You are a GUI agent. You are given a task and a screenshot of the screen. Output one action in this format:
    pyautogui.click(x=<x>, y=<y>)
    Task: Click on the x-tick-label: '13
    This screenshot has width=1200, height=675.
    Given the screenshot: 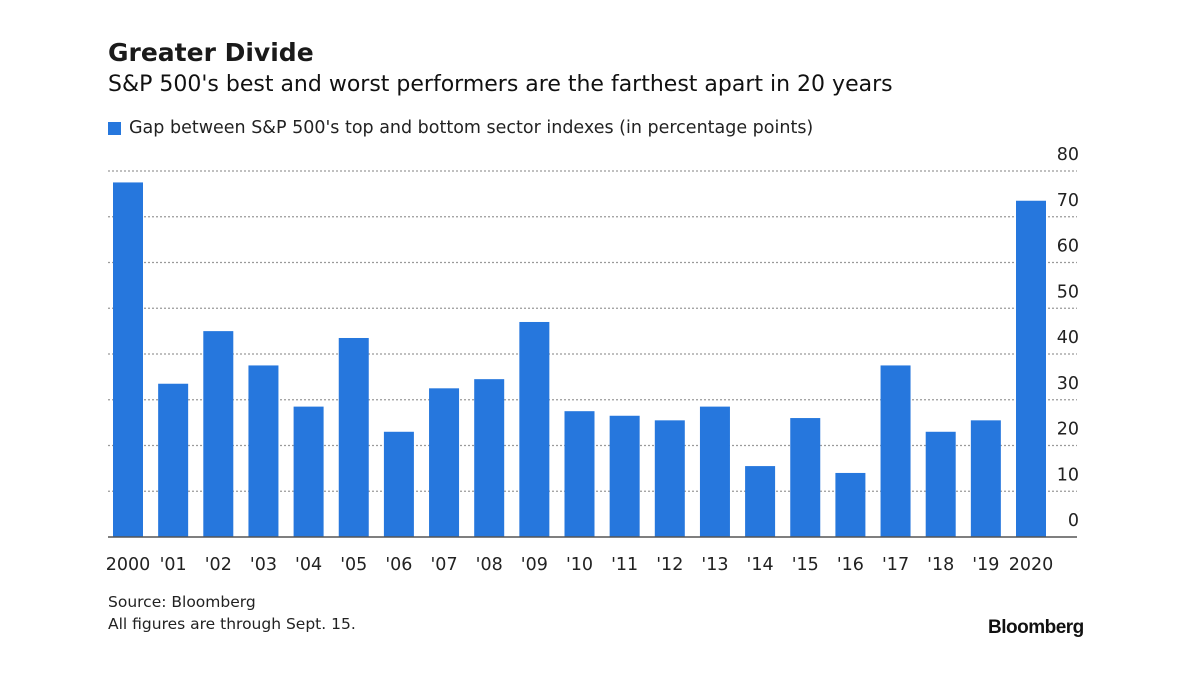 What is the action you would take?
    pyautogui.click(x=714, y=565)
    